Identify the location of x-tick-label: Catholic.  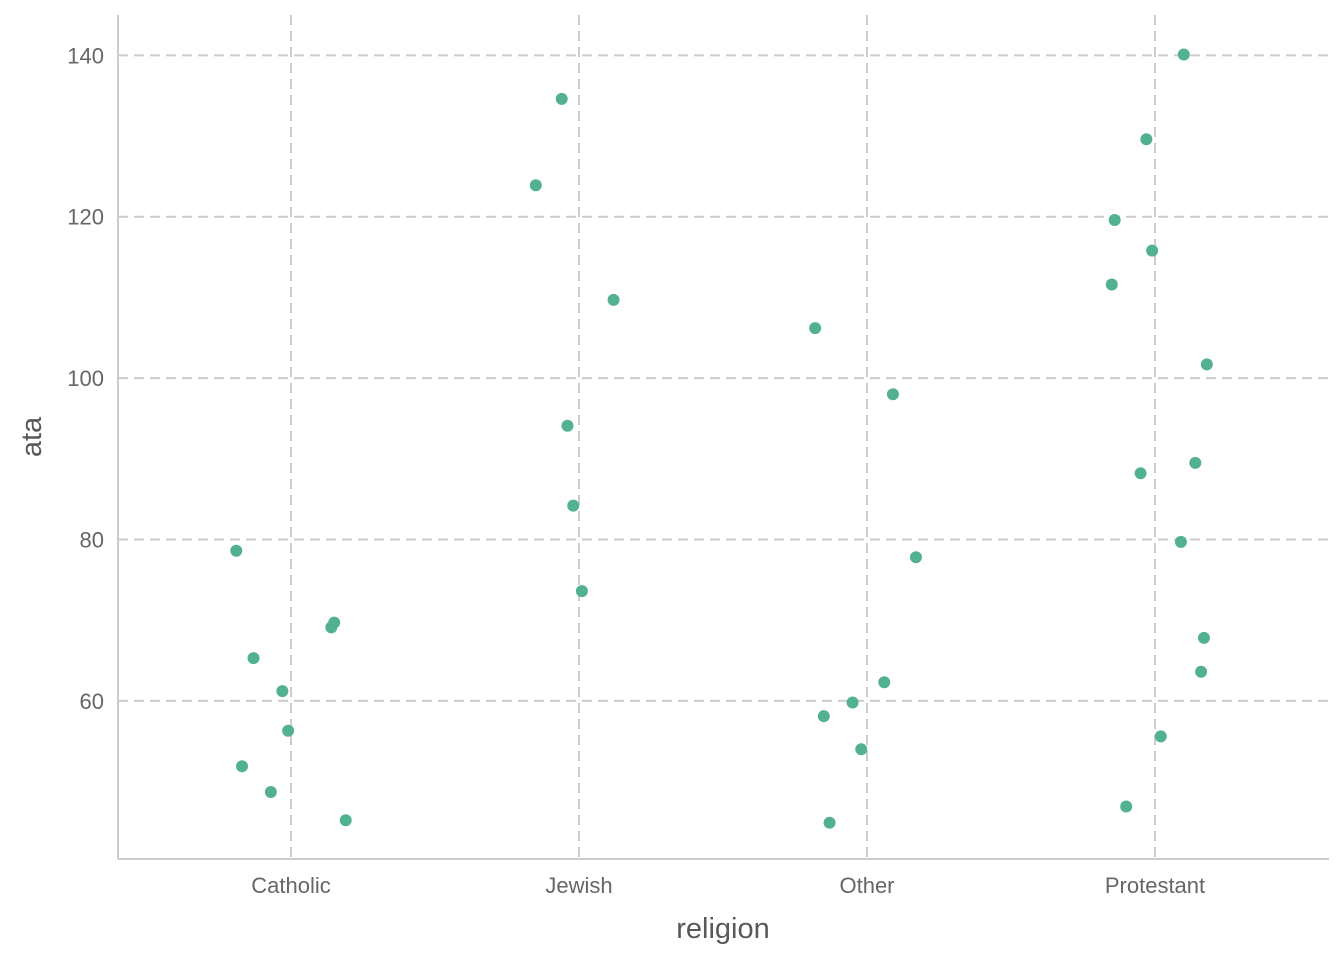
(290, 885).